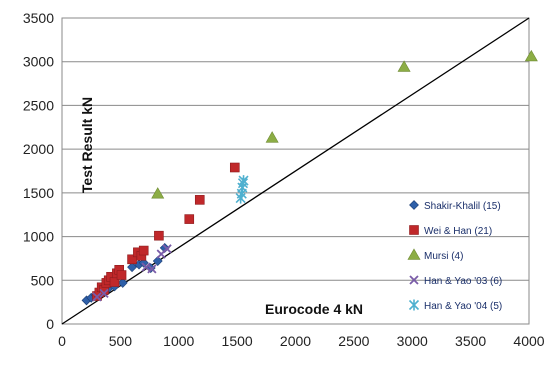 This screenshot has width=548, height=365. I want to click on legend-item: Wei & Han (21), so click(450, 231).